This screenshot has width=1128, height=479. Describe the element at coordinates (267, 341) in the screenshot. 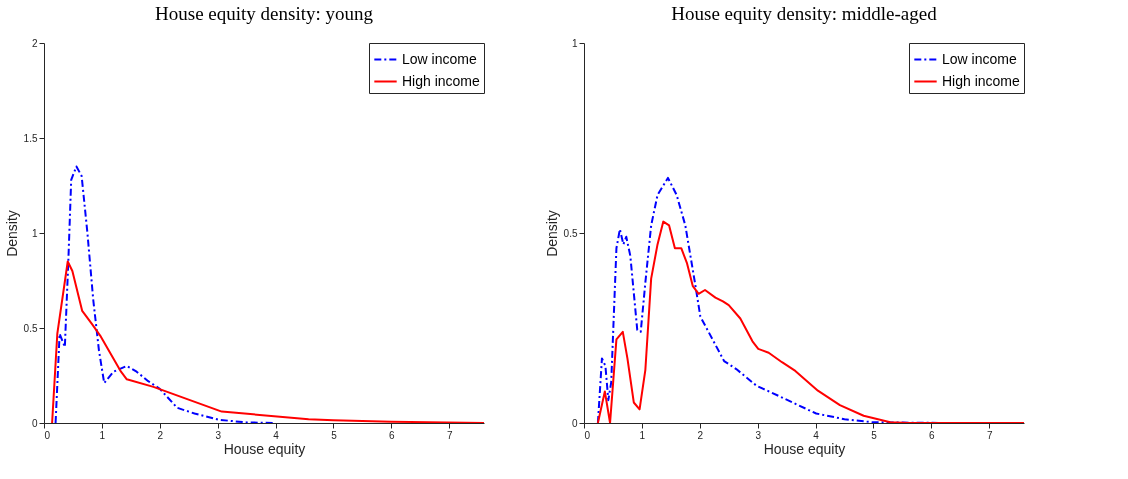

I see `line-series` at that location.